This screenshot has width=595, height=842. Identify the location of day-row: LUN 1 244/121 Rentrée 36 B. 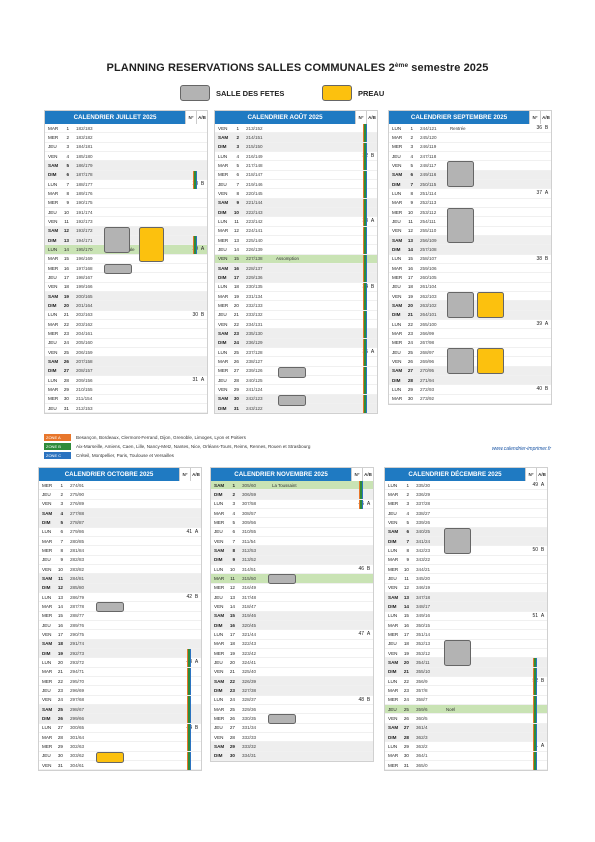
(470, 129).